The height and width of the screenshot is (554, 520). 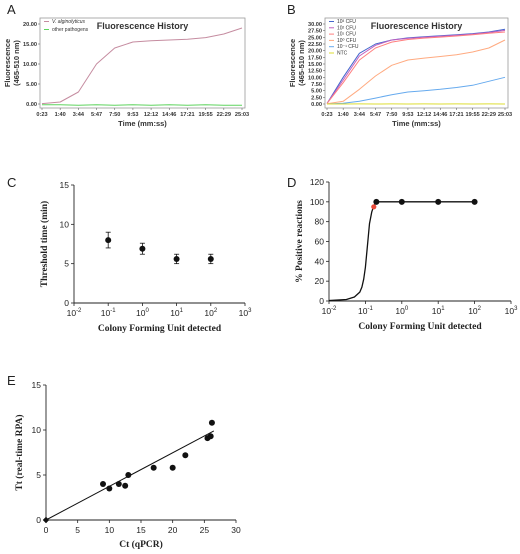 I want to click on panel-letter: B, so click(x=291, y=9).